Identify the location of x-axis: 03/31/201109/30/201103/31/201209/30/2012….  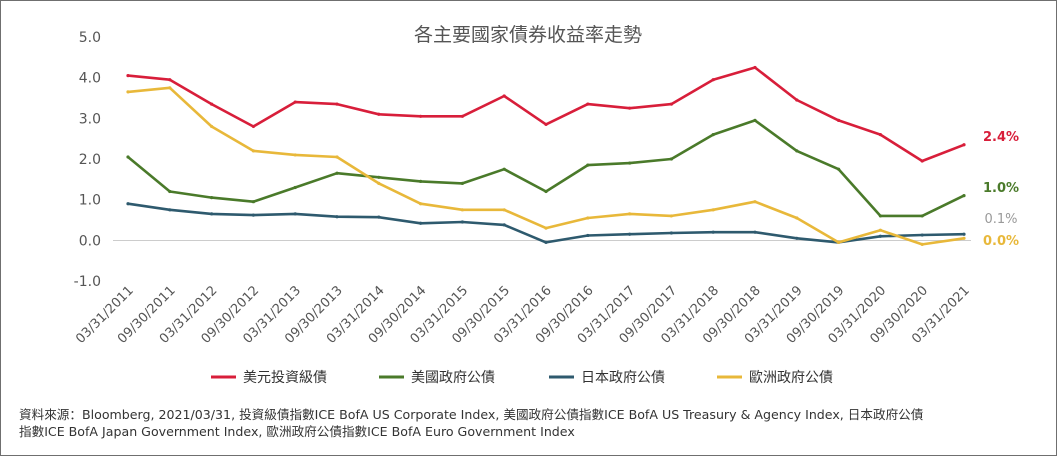
(523, 315).